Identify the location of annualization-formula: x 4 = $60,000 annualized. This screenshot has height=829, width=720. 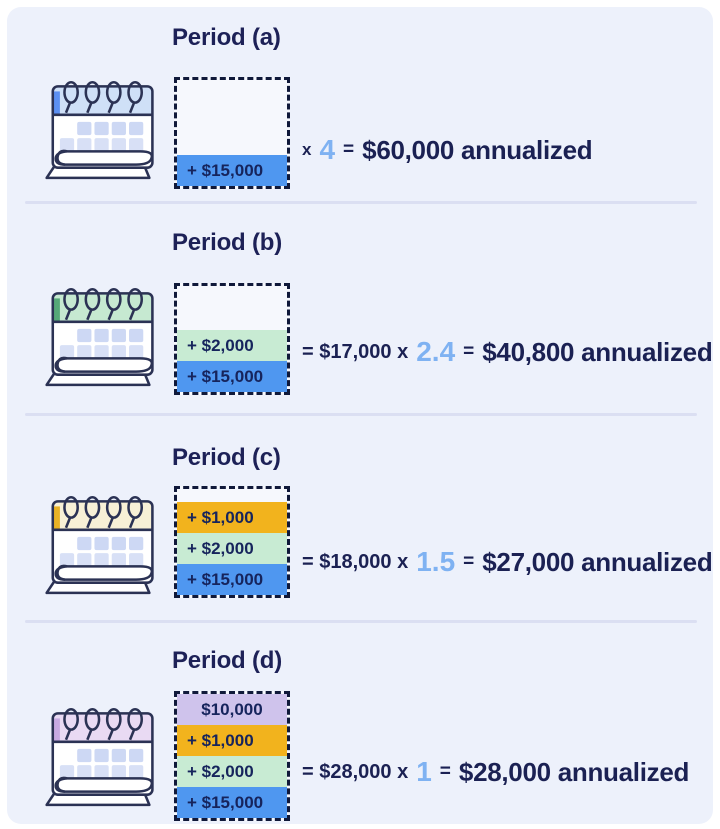
(447, 150).